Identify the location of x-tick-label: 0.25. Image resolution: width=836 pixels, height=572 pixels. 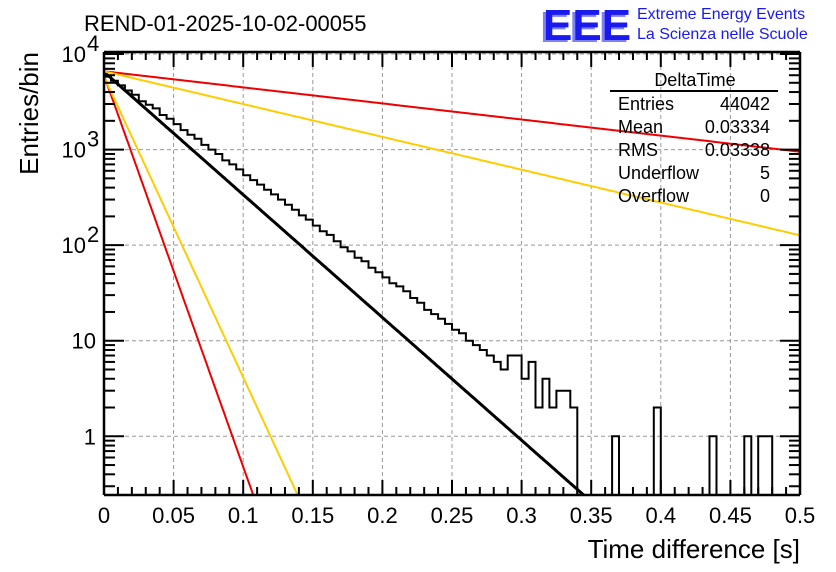
(452, 515).